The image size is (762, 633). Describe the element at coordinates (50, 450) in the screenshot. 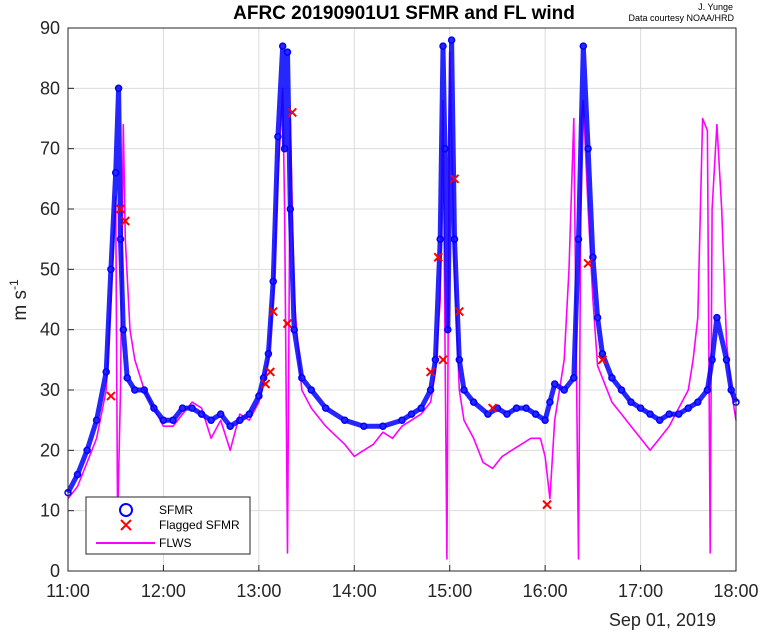

I see `y-tick-label: 20` at that location.